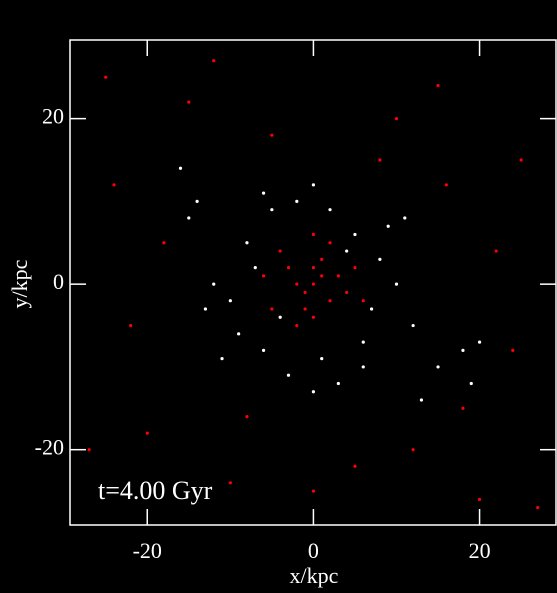 This screenshot has height=593, width=557. I want to click on y-tick-label: 0, so click(58, 281).